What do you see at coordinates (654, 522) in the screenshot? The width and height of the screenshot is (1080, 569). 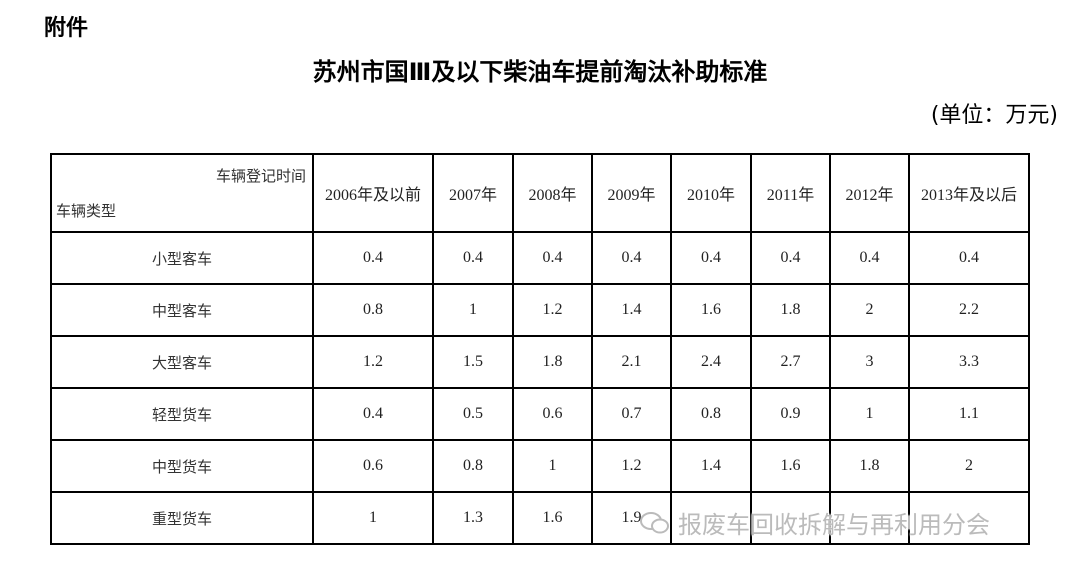 I see `wechat-icon` at bounding box center [654, 522].